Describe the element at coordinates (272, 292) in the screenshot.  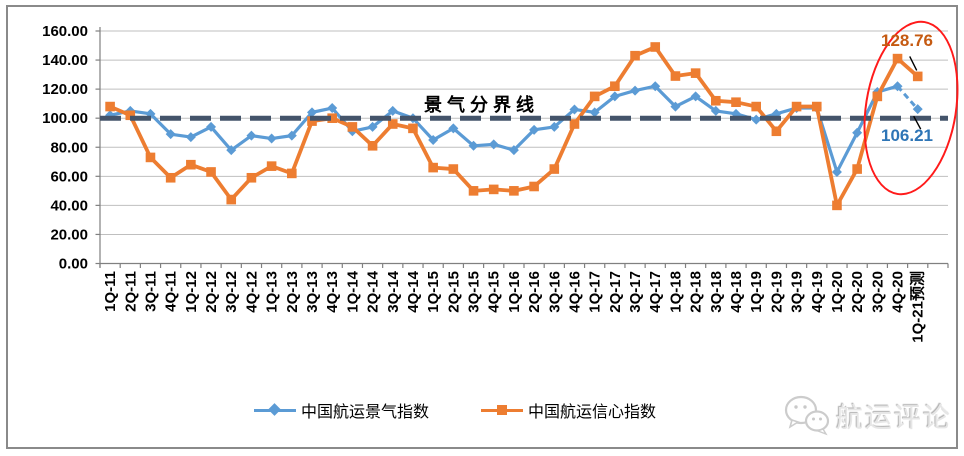
I see `x-axis-tick-label: 1Q-13` at that location.